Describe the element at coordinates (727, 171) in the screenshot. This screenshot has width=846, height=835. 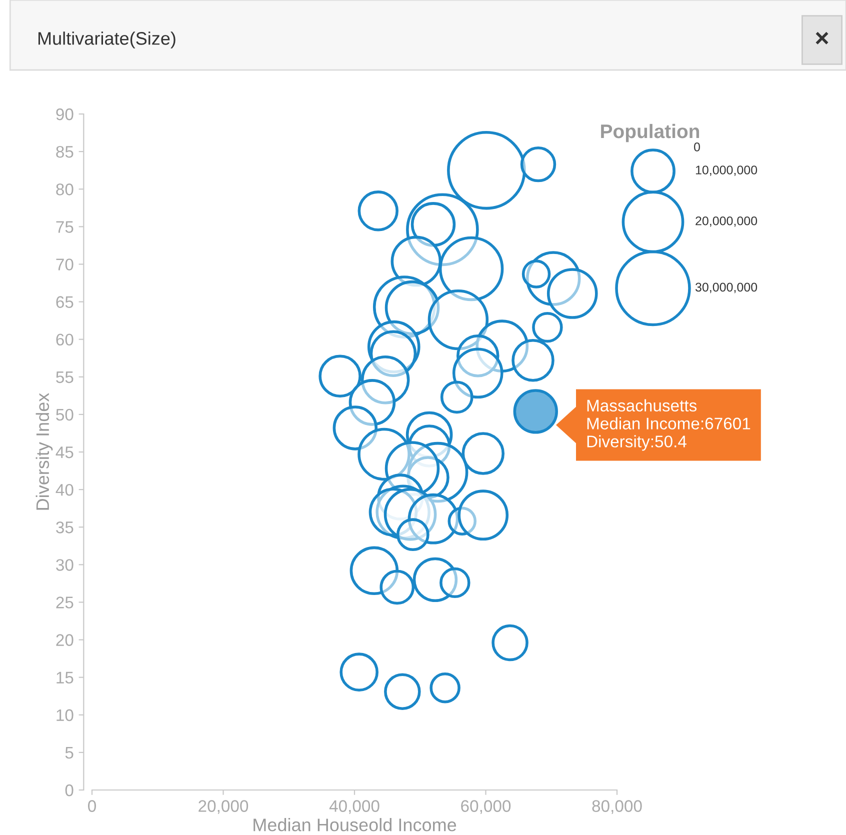
I see `legend-label: 10,000,000` at that location.